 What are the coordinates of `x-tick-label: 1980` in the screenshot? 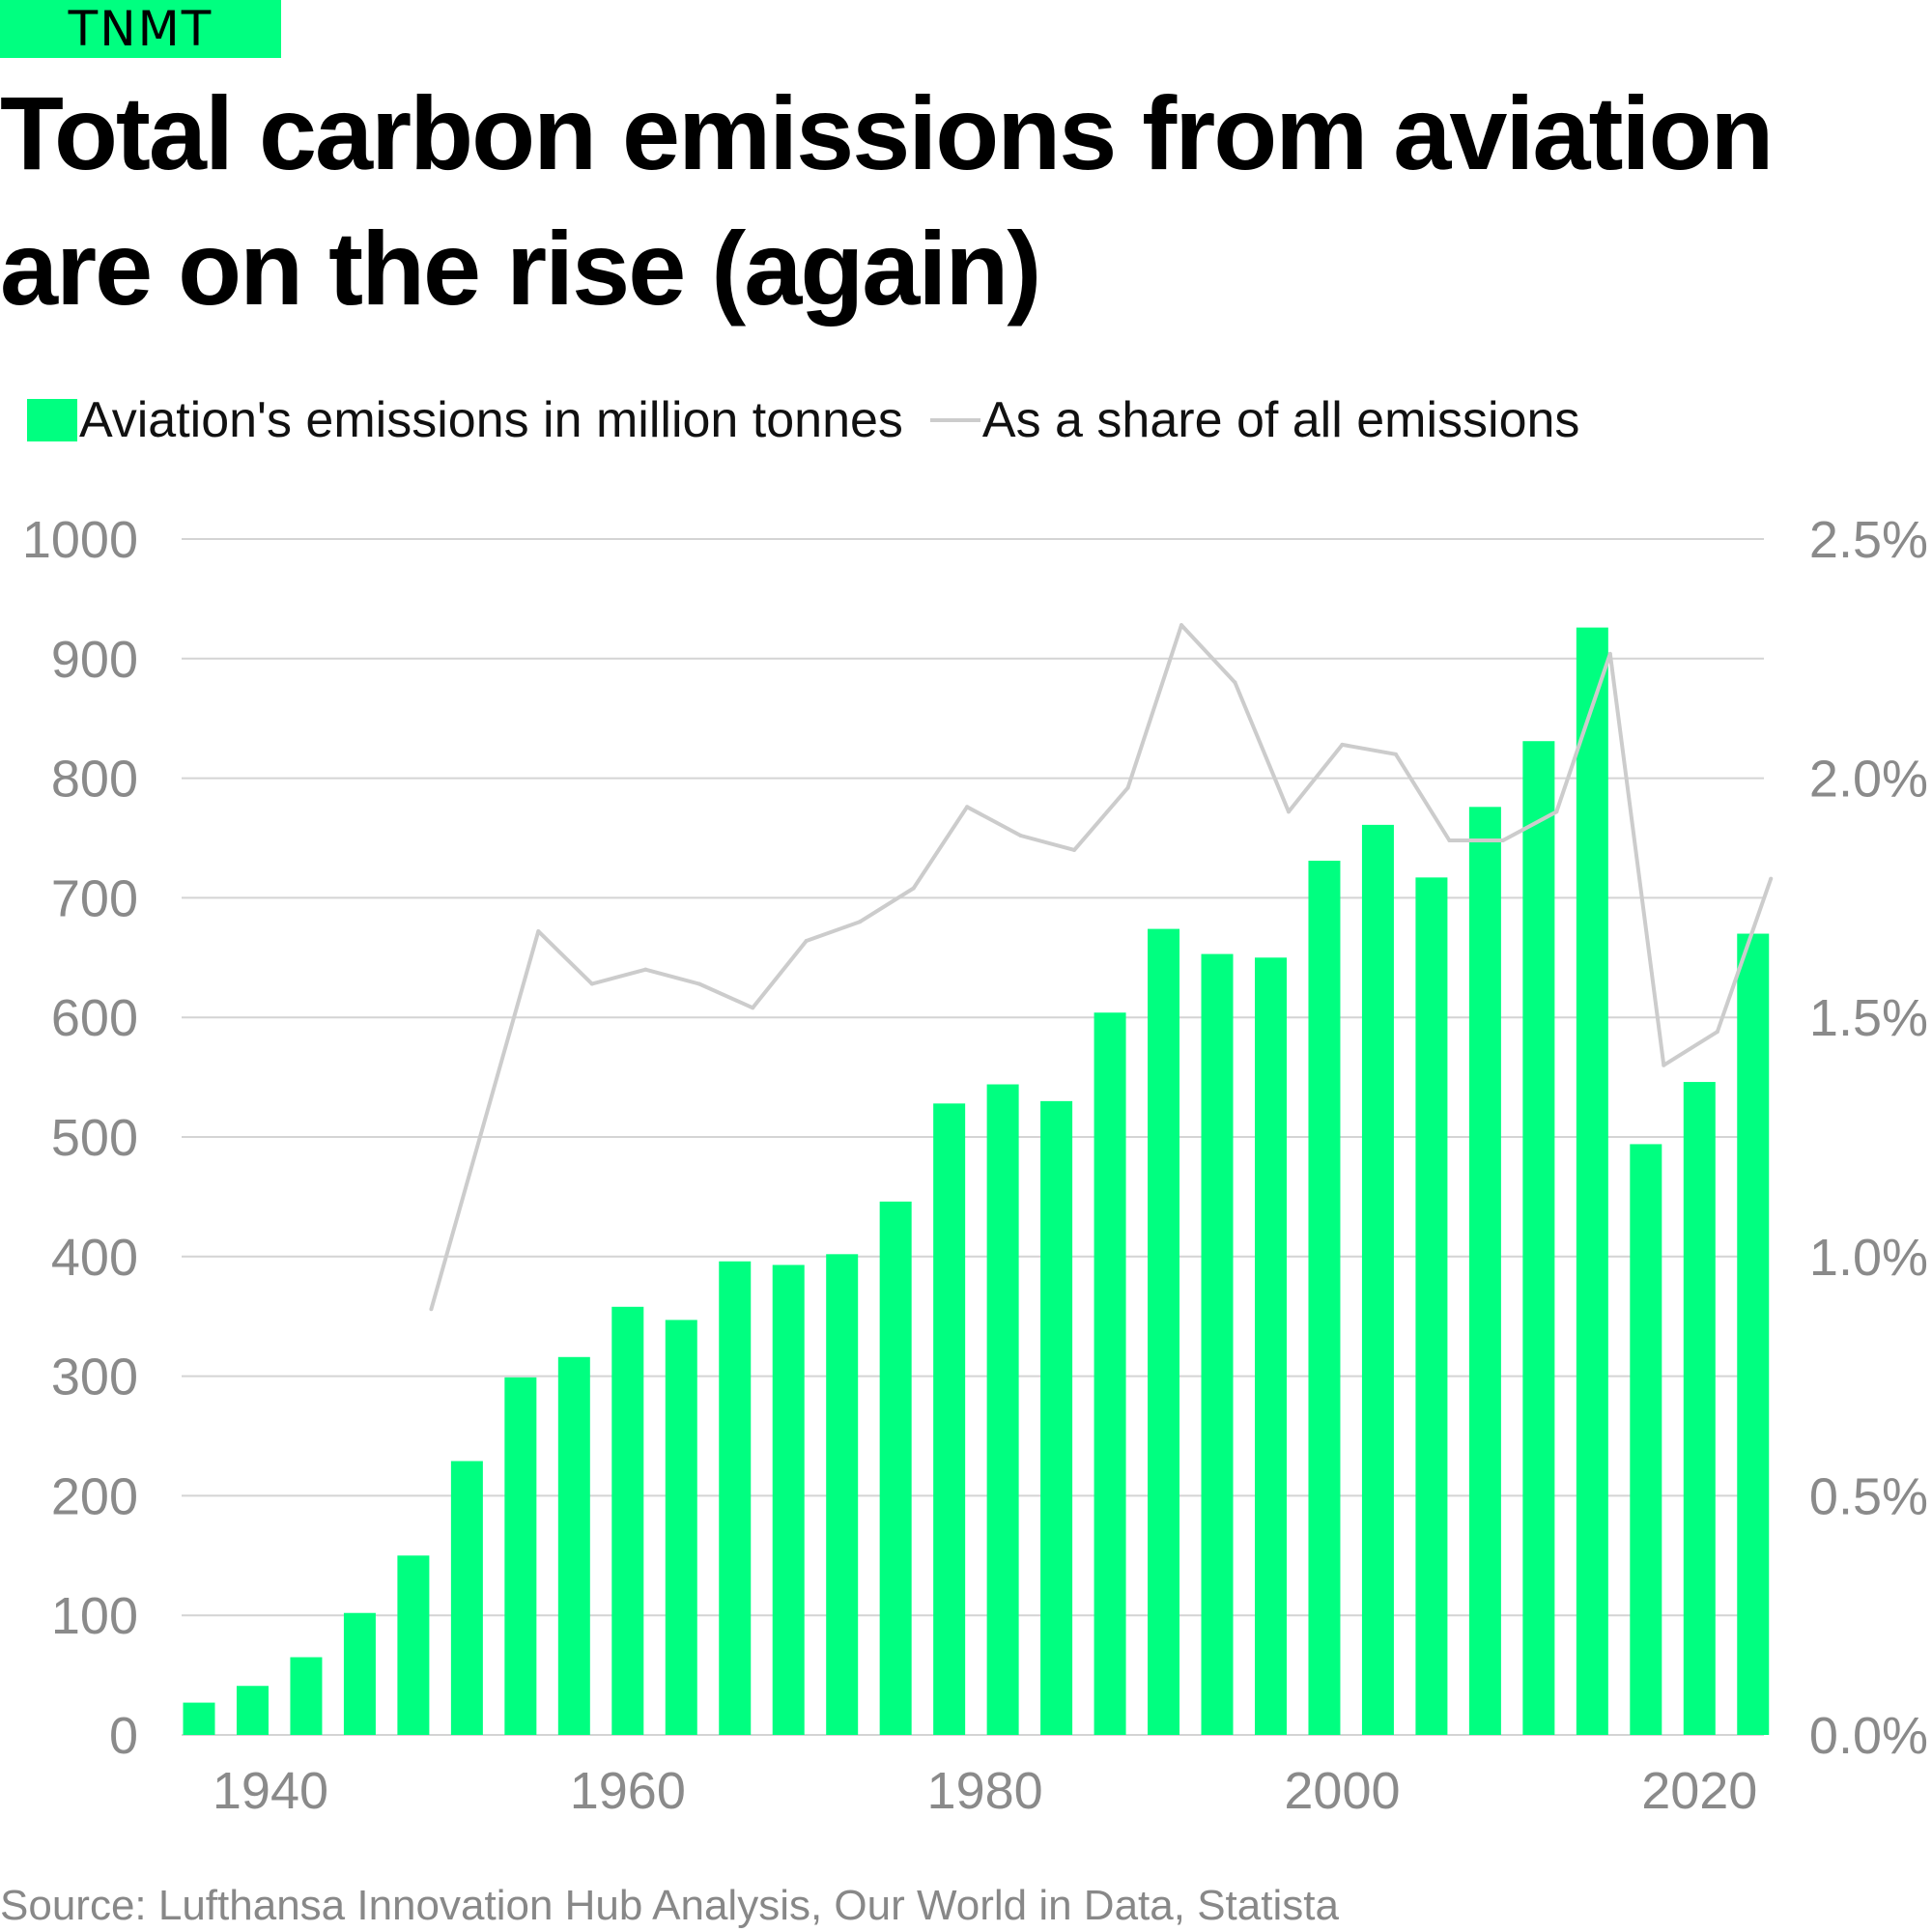 It's located at (985, 1791).